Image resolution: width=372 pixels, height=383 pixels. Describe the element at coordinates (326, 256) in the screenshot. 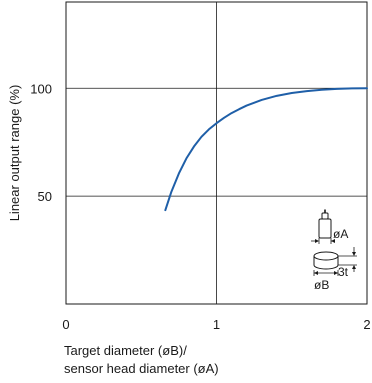

I see `target-top-face` at that location.